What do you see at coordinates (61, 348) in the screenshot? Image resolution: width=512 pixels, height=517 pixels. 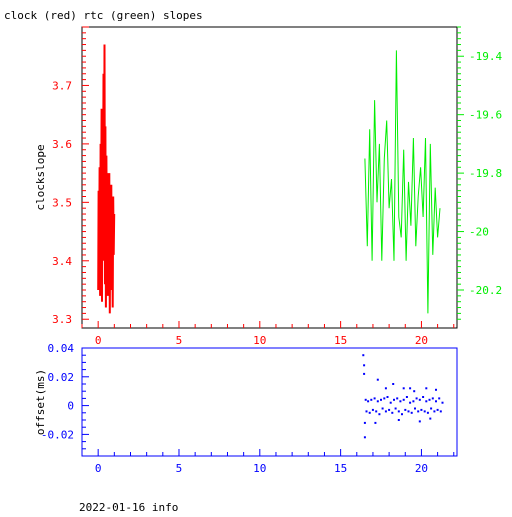 I see `y-tick-label: 0.04` at bounding box center [61, 348].